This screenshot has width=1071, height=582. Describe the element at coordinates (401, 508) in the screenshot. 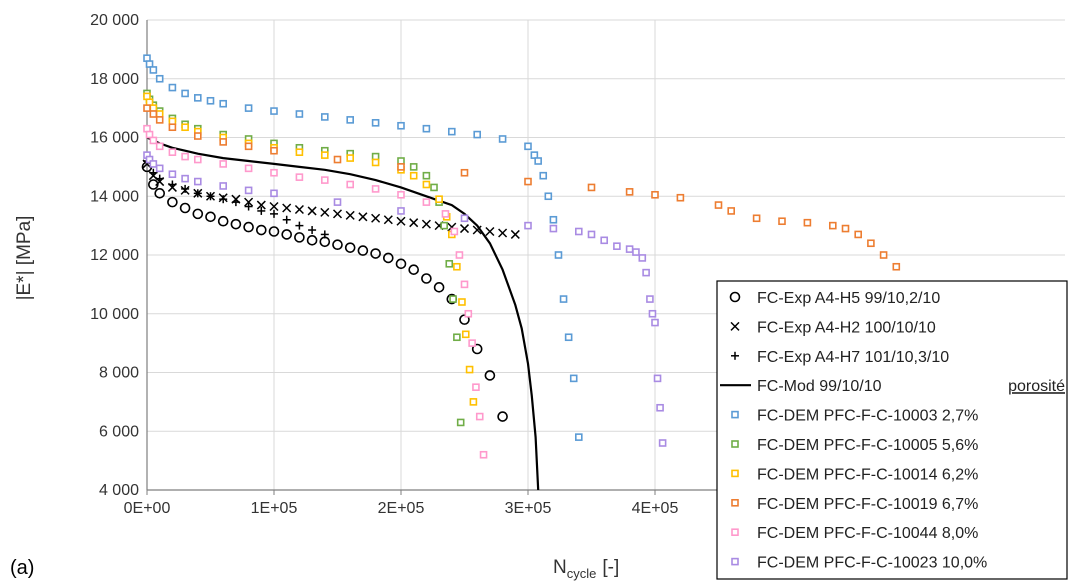

I see `x-tick-label: 2E+05` at that location.